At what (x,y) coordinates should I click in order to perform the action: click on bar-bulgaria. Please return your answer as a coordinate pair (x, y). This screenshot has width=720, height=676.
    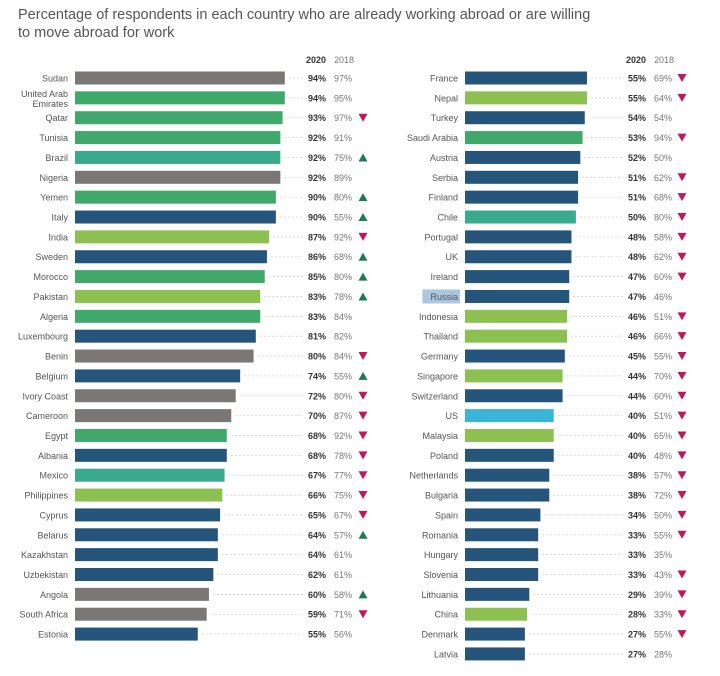
    Looking at the image, I should click on (507, 495).